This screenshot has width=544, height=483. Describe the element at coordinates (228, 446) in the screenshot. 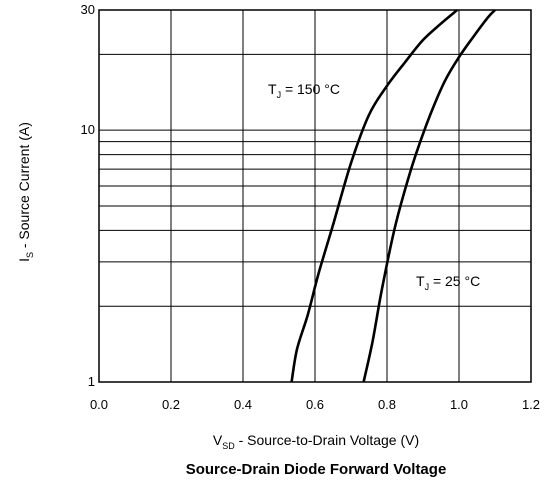

I see `x-axis-subscript: SD` at that location.